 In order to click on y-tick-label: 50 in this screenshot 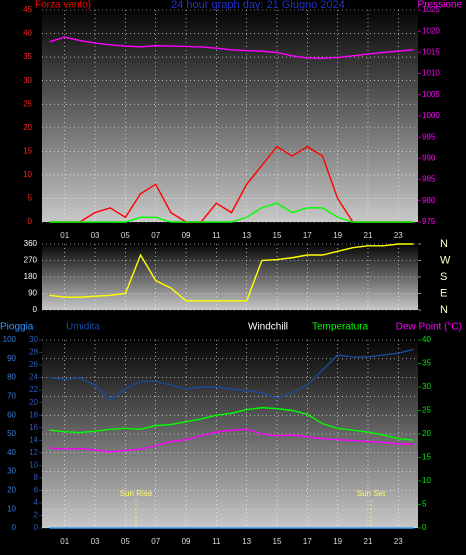, I will do `click(11, 433)`.